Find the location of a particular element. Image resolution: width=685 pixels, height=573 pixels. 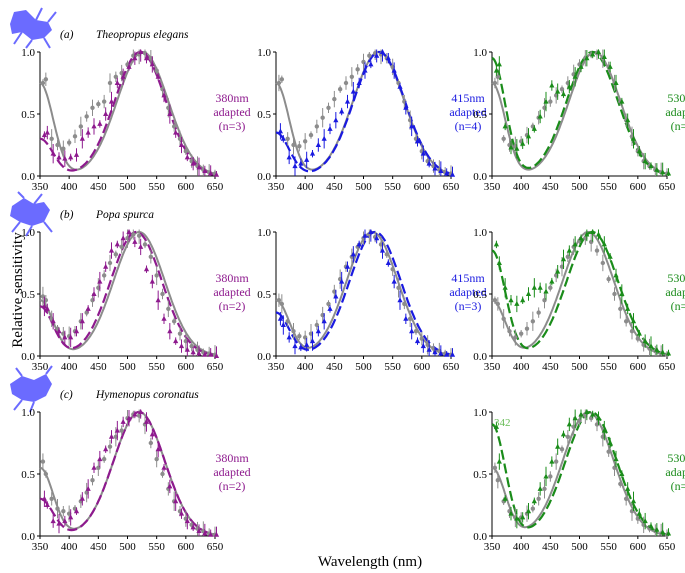

x-axis-title: Wavelength (nm) is located at coordinates (370, 562).